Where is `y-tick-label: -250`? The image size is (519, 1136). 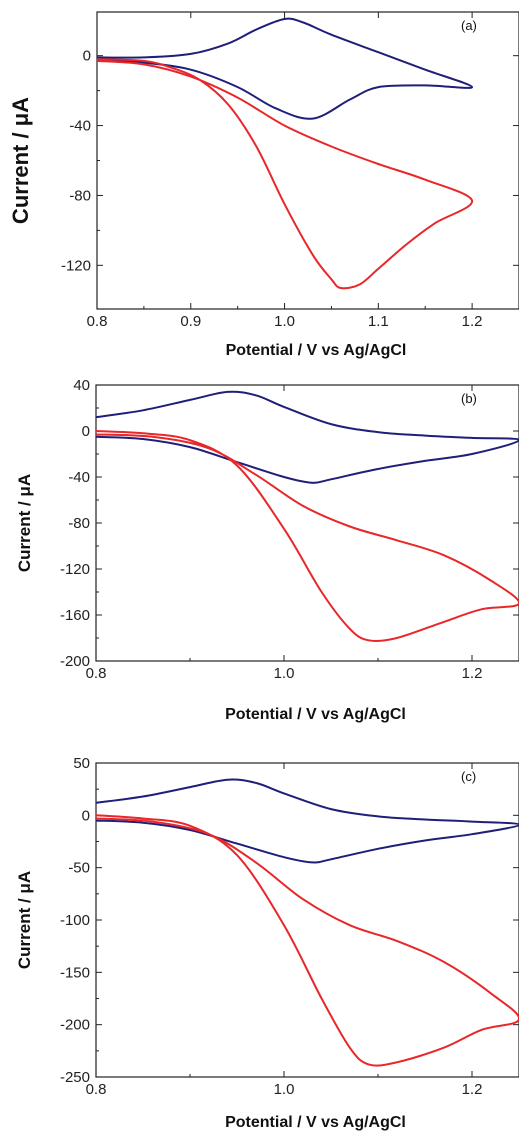 y-tick-label: -250 is located at coordinates (75, 1077).